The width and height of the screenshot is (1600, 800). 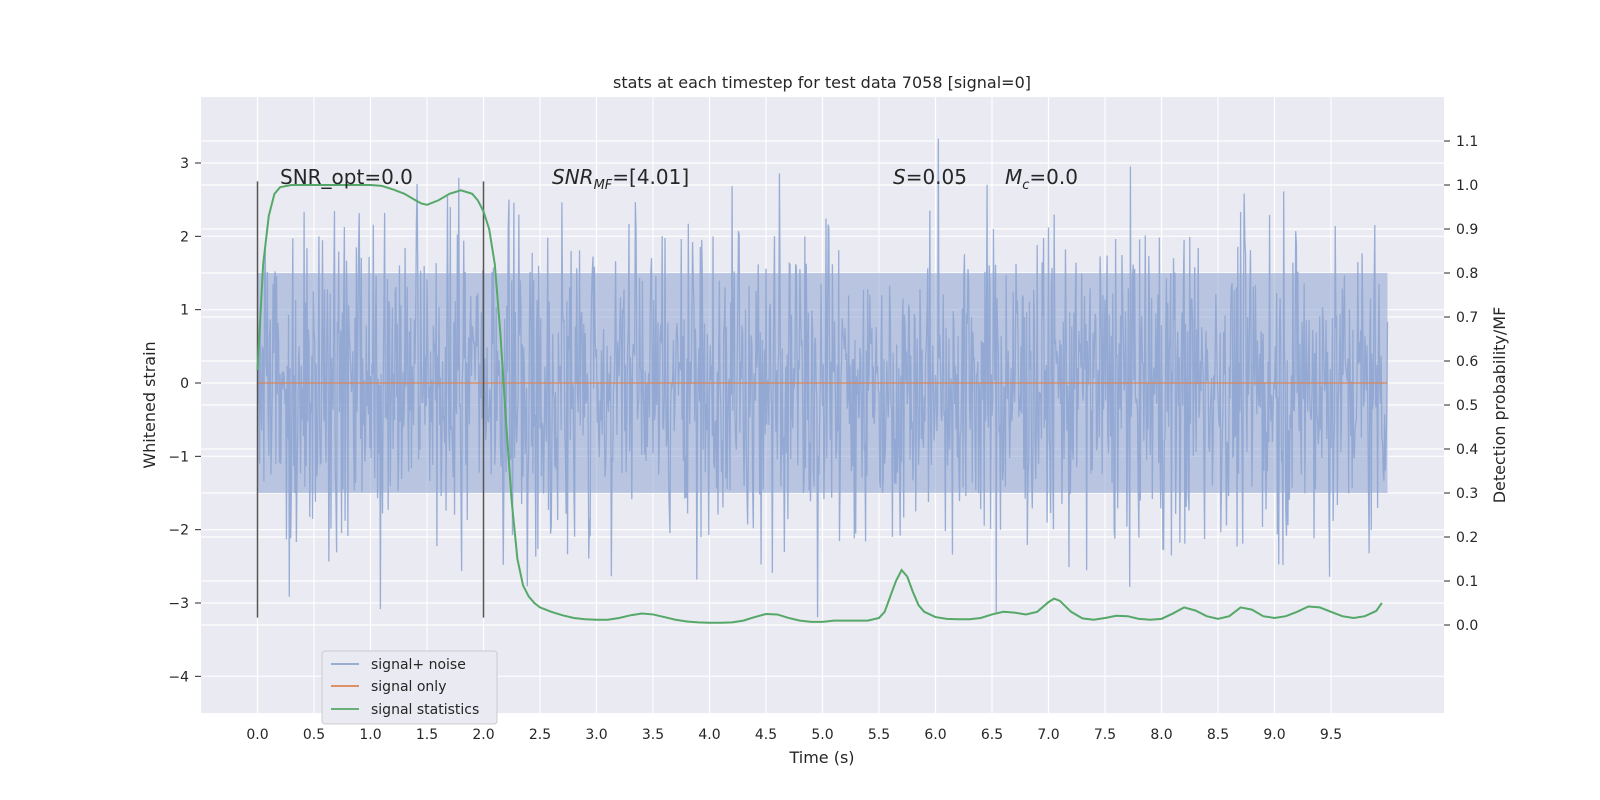 What do you see at coordinates (370, 735) in the screenshot?
I see `x-tick-label: 1.0` at bounding box center [370, 735].